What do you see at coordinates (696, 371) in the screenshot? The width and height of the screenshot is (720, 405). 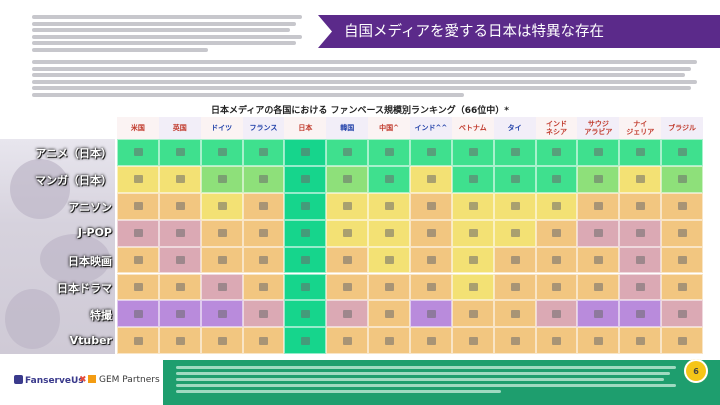 I see `page-number-badge: 6` at bounding box center [696, 371].